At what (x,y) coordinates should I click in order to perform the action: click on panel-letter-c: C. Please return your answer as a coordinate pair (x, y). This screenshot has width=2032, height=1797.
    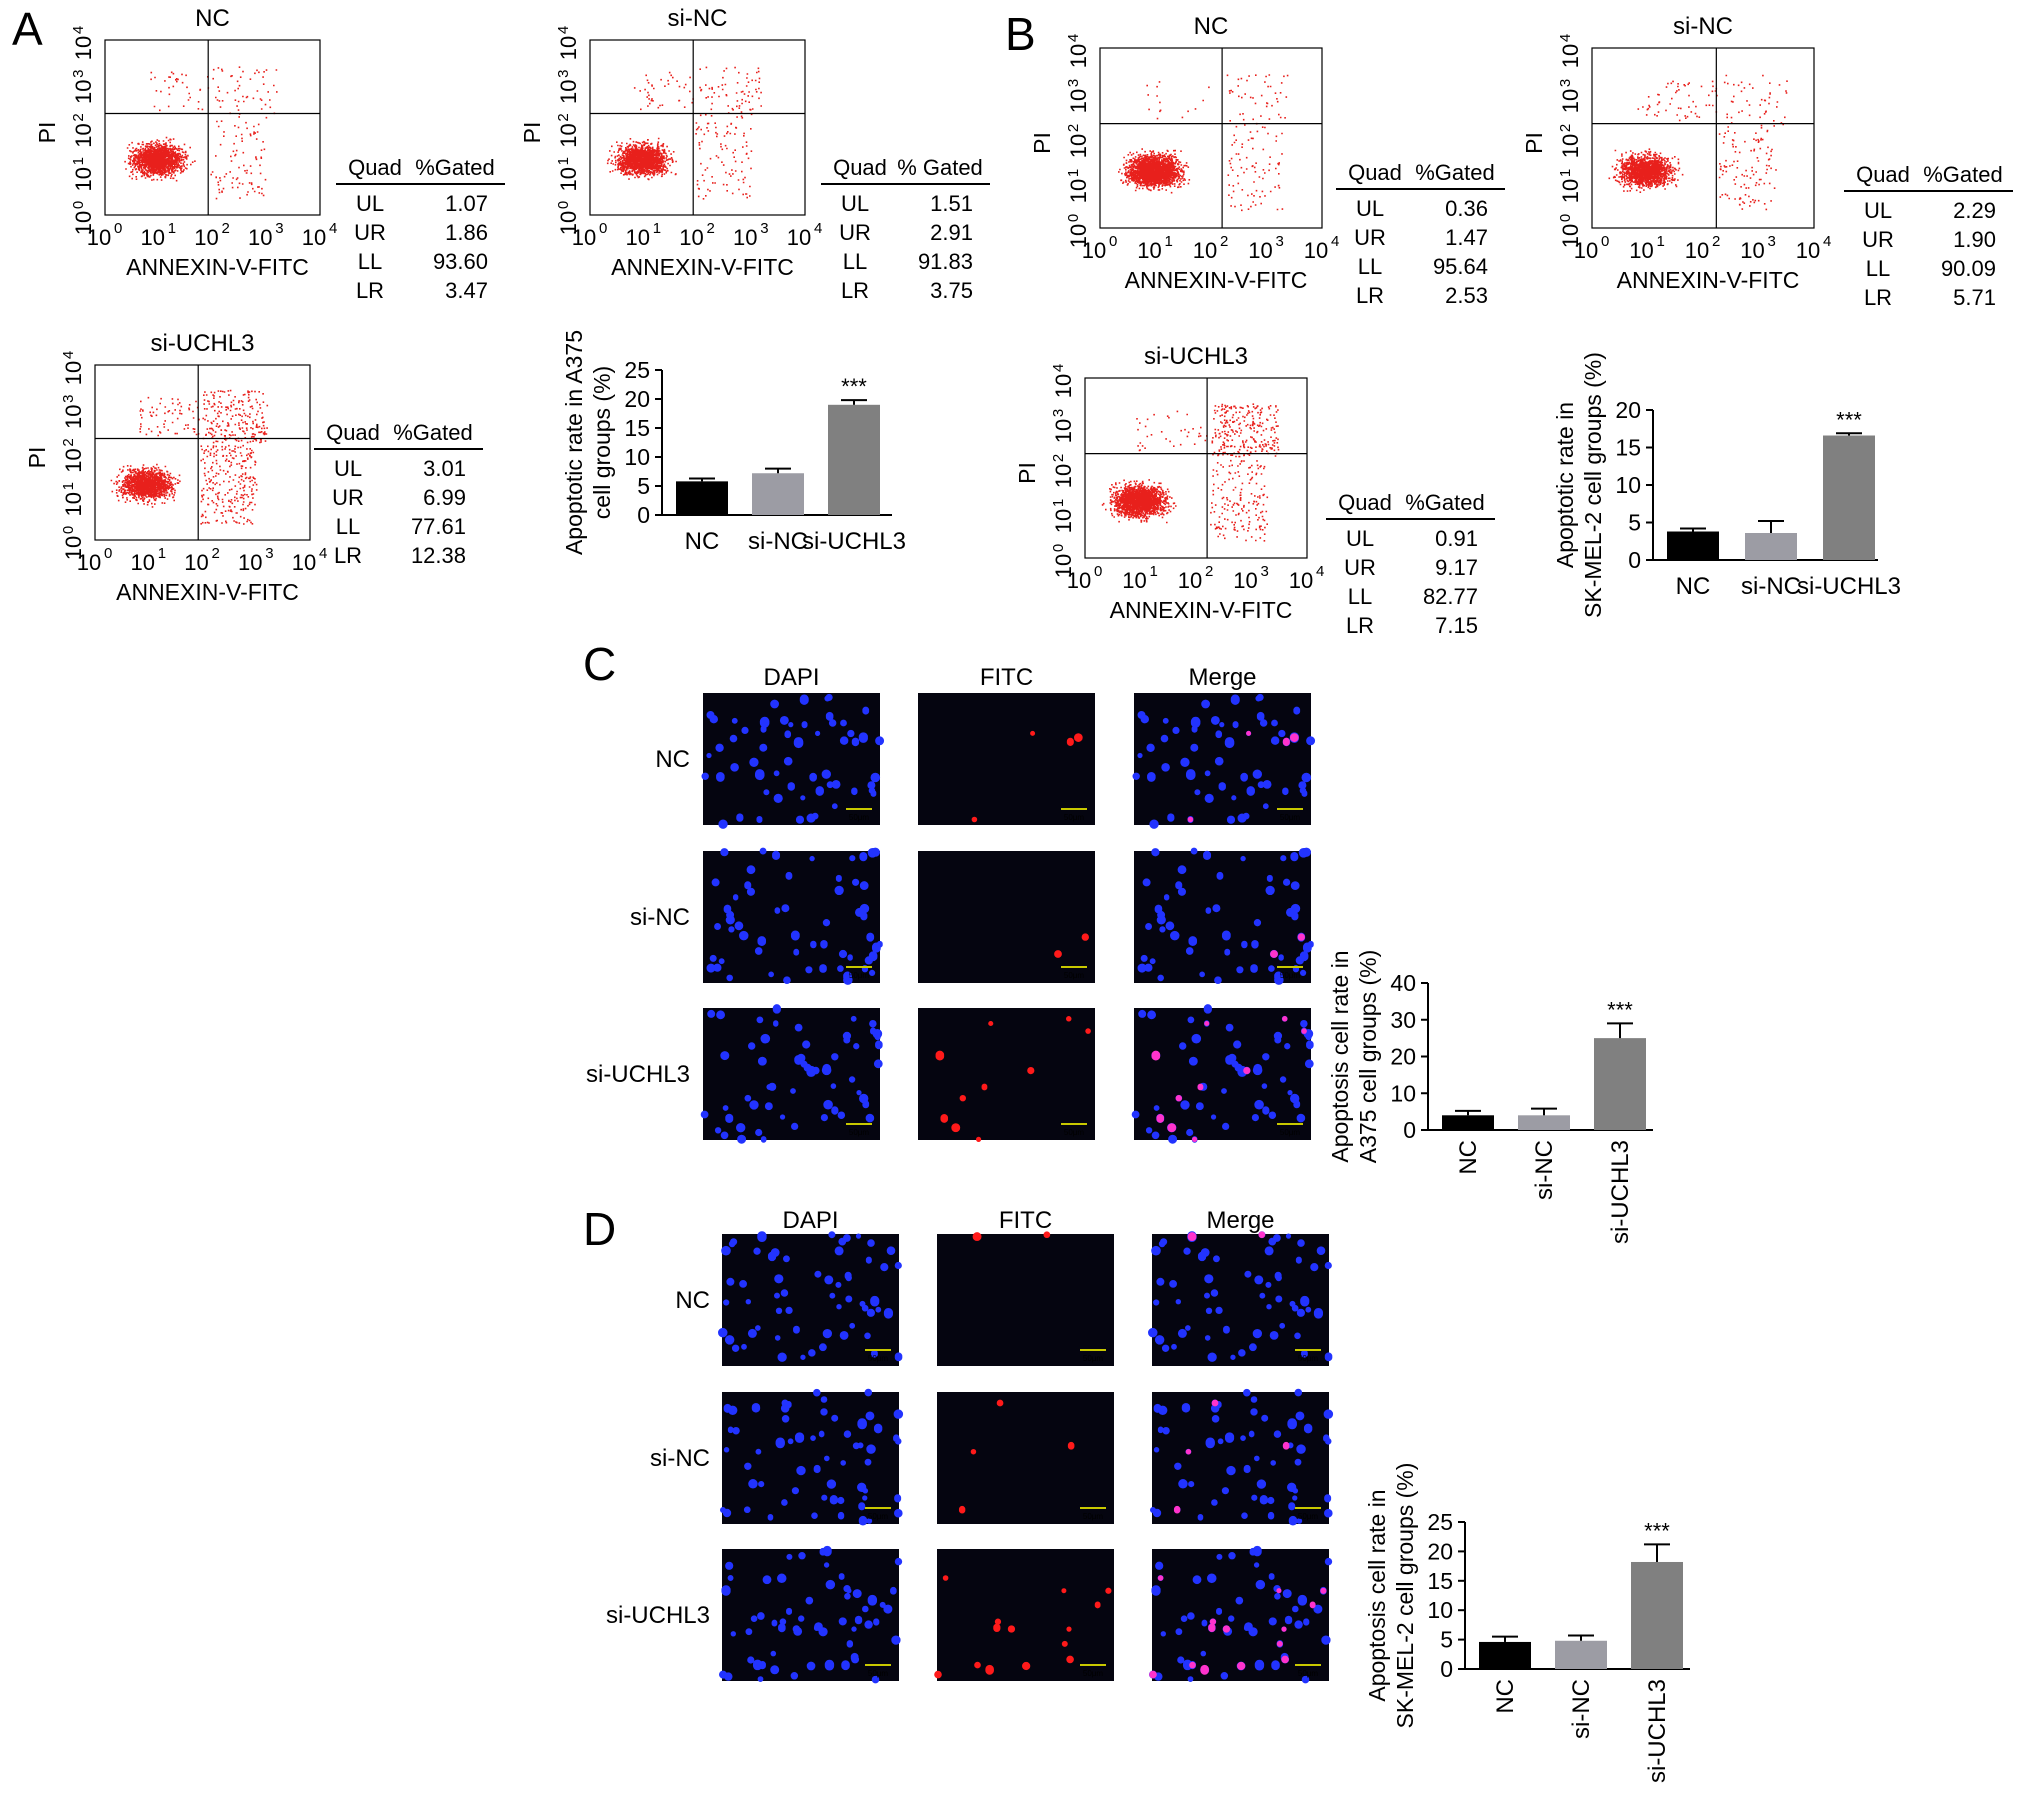
    Looking at the image, I should click on (599, 664).